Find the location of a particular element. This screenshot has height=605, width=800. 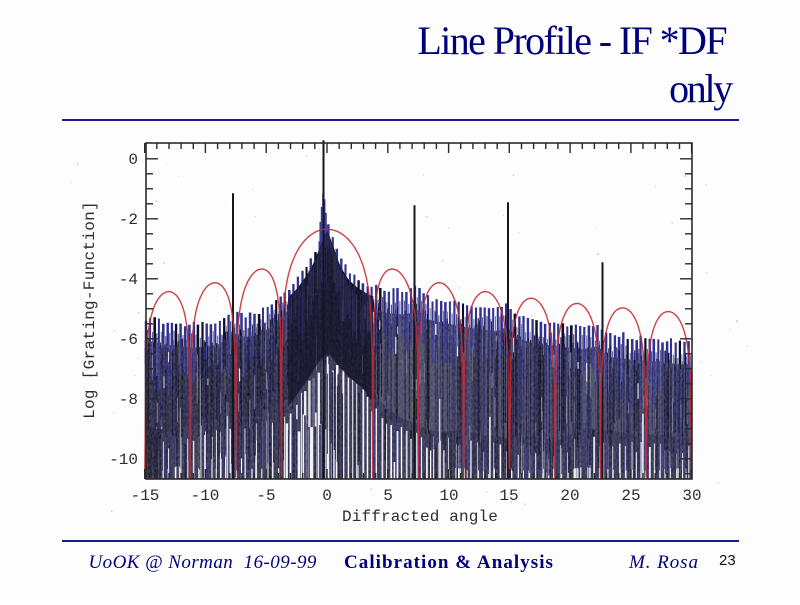

svg-text: -2 is located at coordinates (128, 220).